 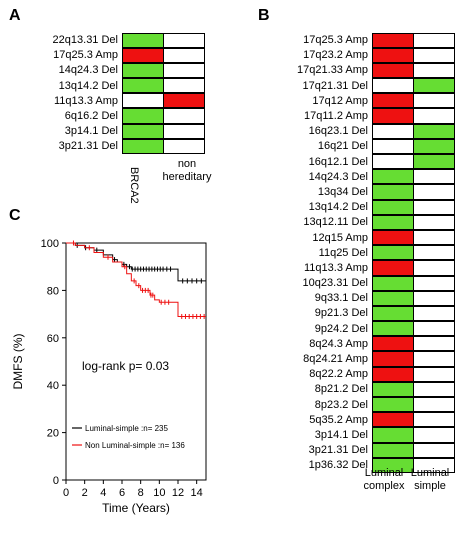 I want to click on row-label: 12q15 Amp, so click(x=340, y=237).